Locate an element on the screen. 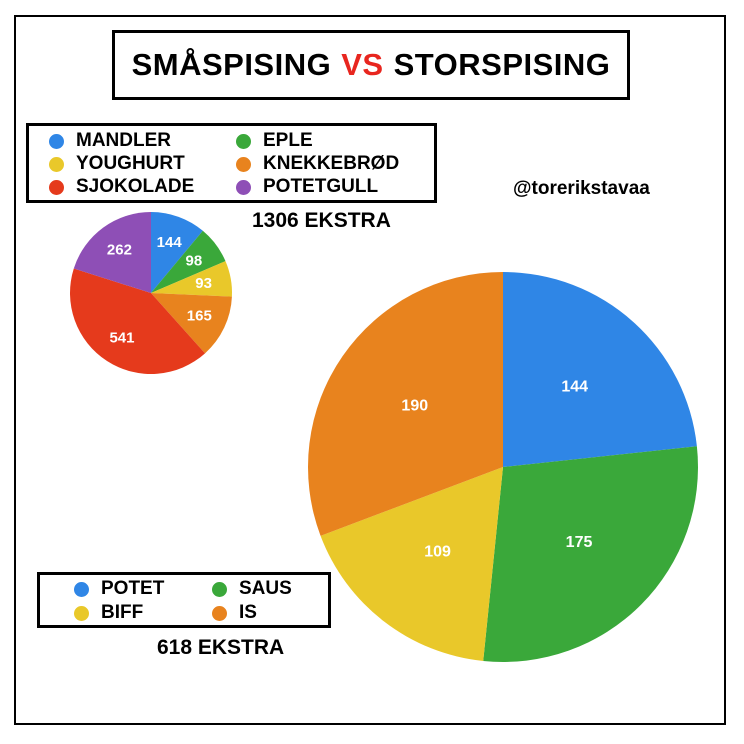  legend-dot-purple is located at coordinates (243, 187).